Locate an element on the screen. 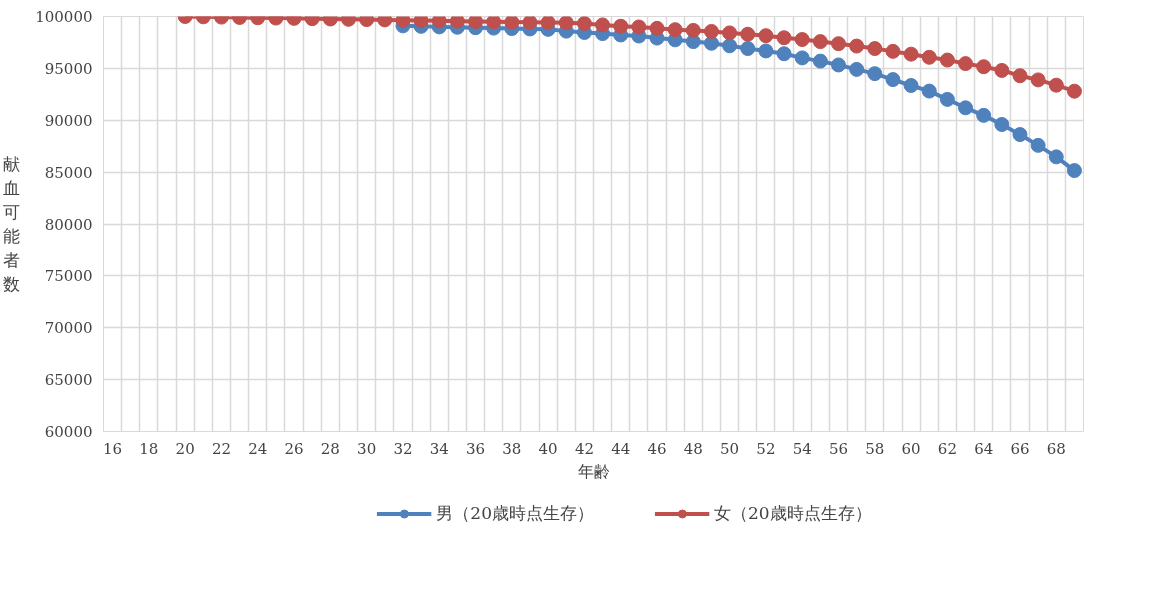 This screenshot has width=1160, height=603. x-tick-label: 52 is located at coordinates (766, 448).